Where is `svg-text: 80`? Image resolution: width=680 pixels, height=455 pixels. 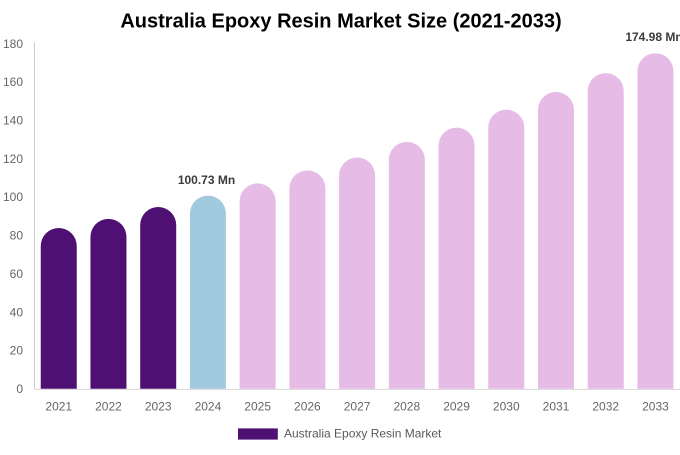
svg-text: 80 is located at coordinates (17, 236).